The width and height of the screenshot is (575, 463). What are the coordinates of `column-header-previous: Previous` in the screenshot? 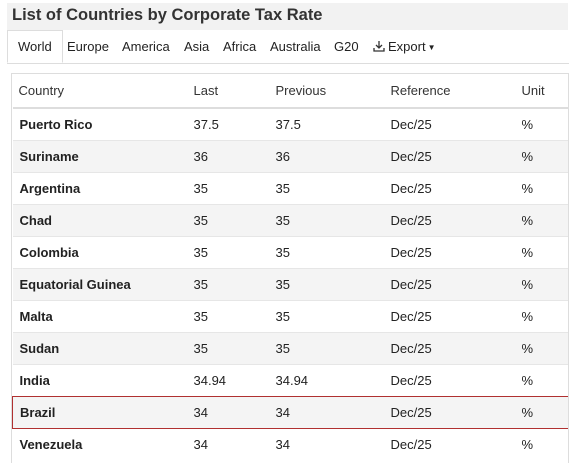 It's located at (327, 91).